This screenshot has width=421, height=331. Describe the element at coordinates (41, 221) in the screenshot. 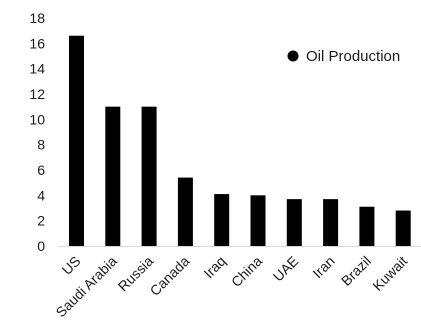

I see `y-tick-label: 2` at that location.